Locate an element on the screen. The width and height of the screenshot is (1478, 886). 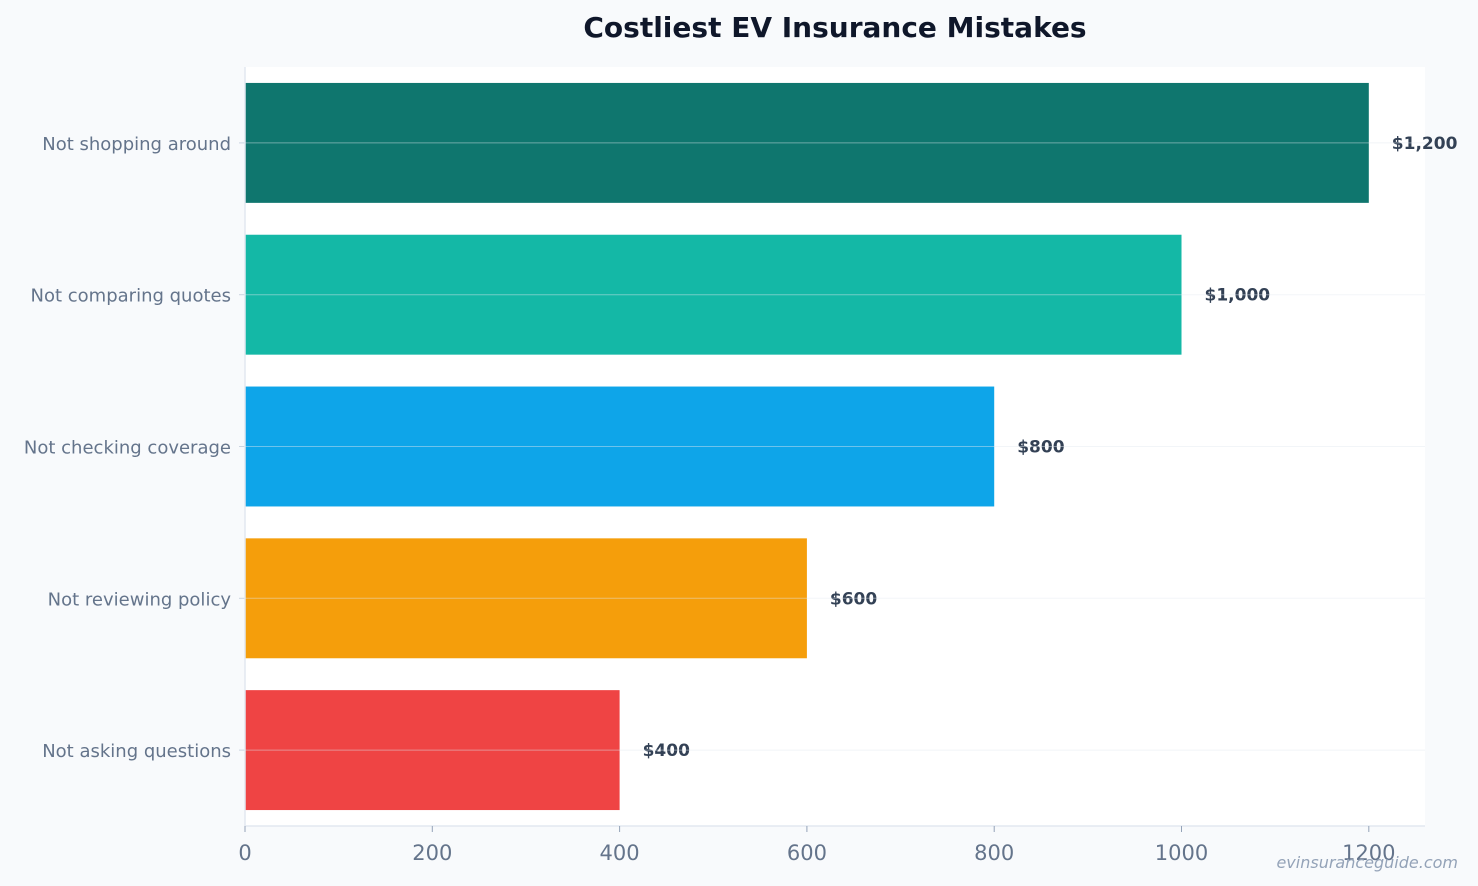
x-tick-label: 1000 is located at coordinates (1181, 853).